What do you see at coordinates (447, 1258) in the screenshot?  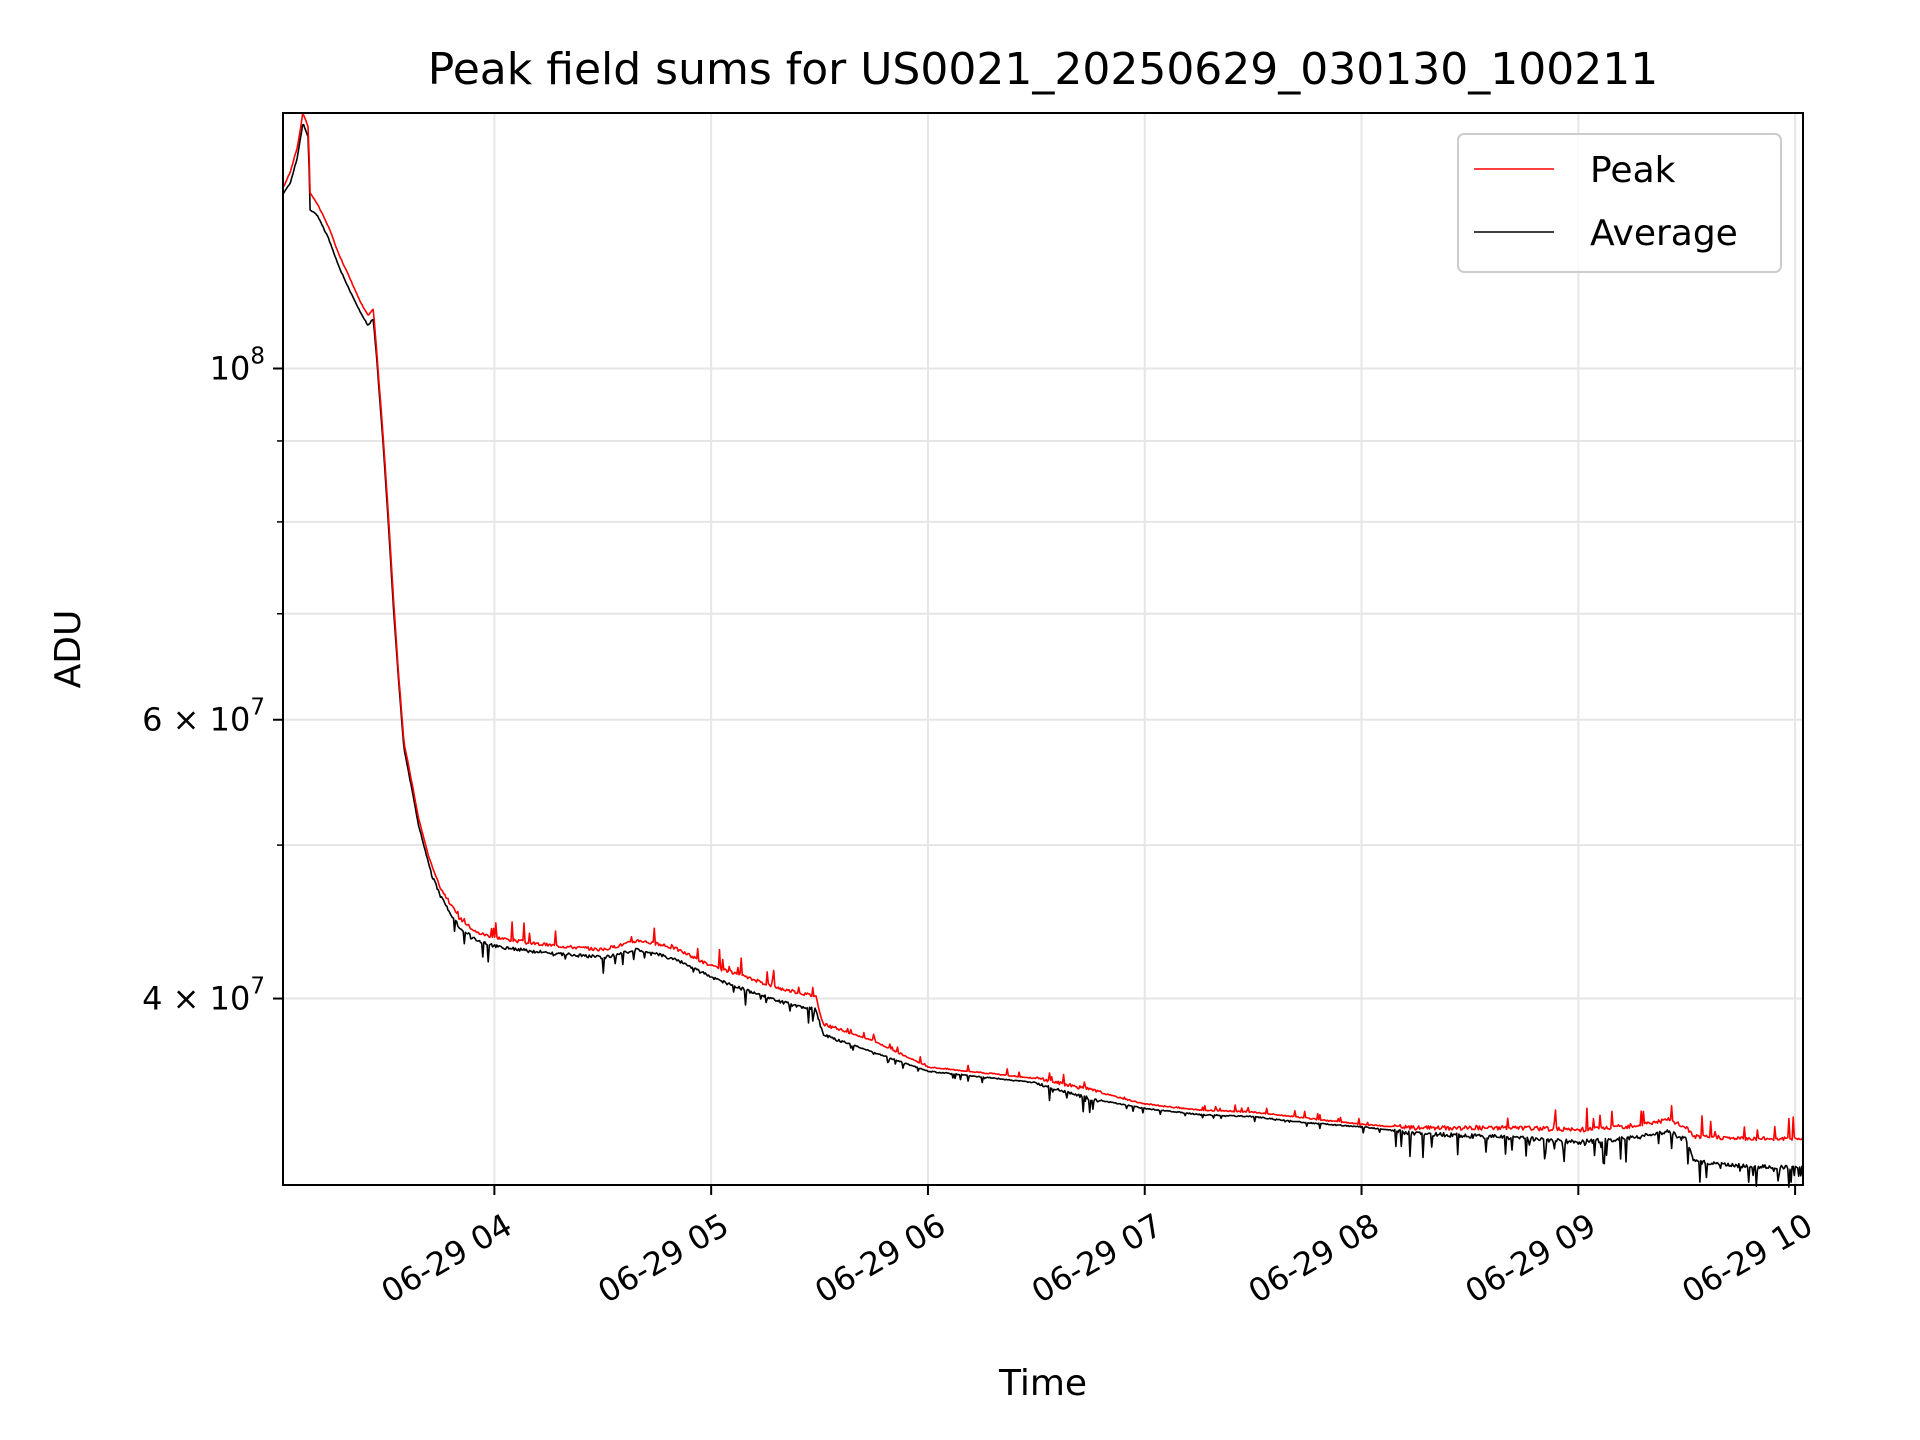 I see `x-tick-label: 06-29 04` at bounding box center [447, 1258].